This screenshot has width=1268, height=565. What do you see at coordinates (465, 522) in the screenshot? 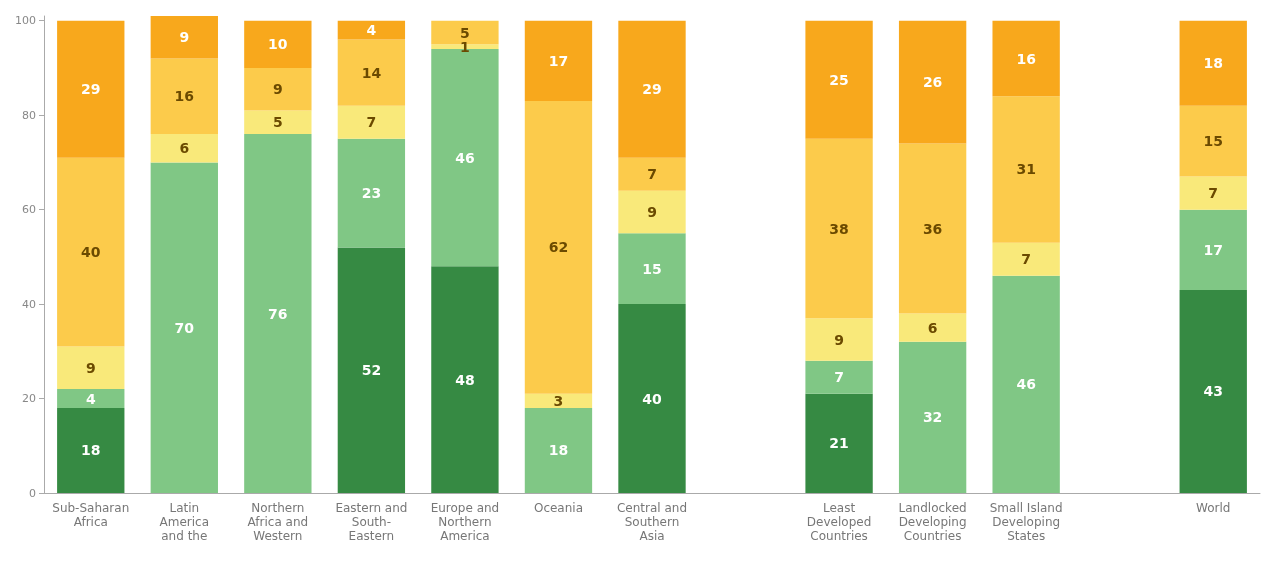
I see `x-tick-label: Europe and Northern America` at bounding box center [465, 522].